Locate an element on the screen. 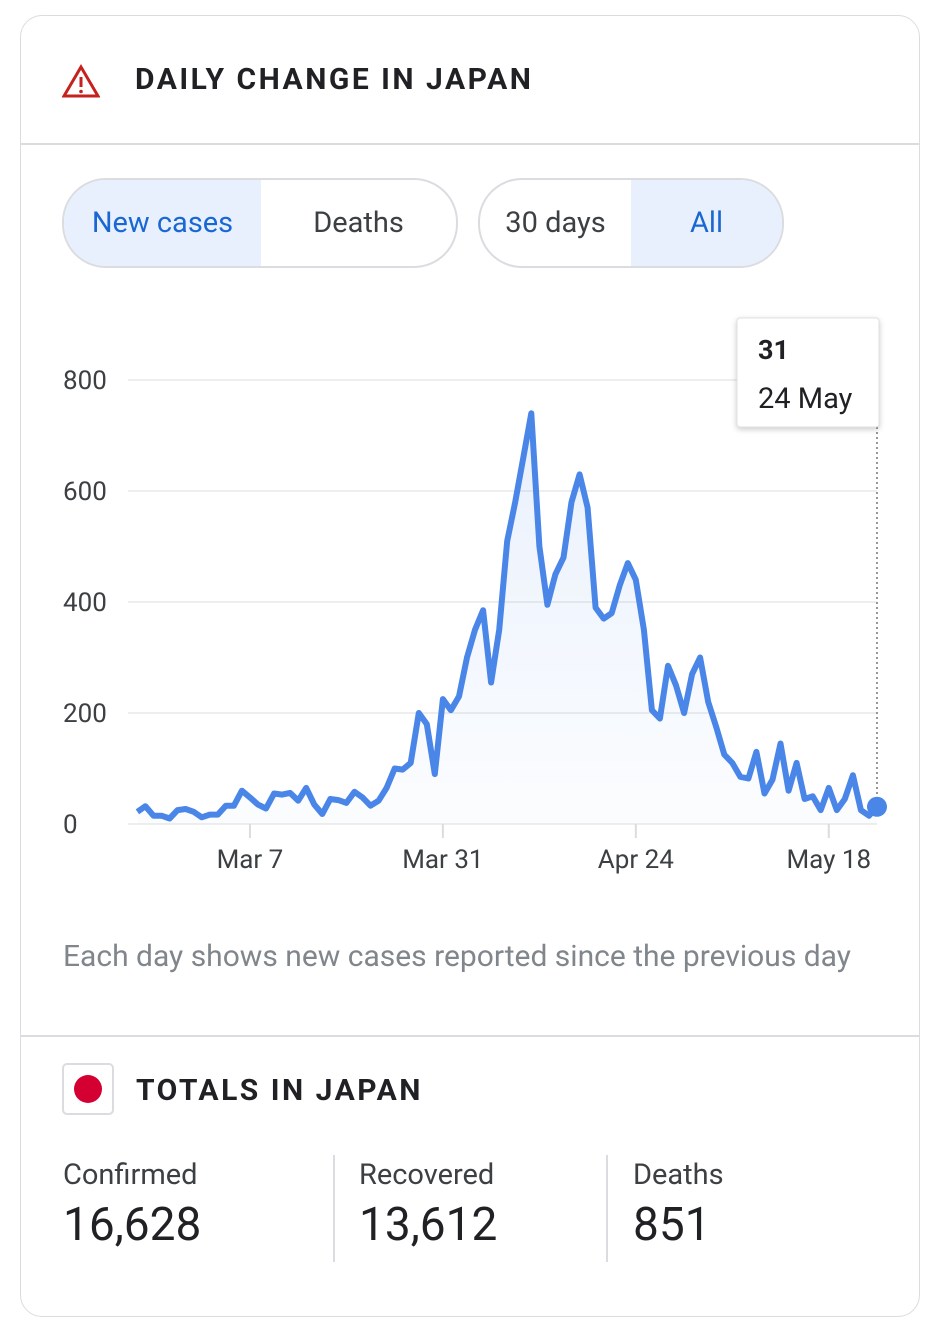  tooltip-box is located at coordinates (808, 372).